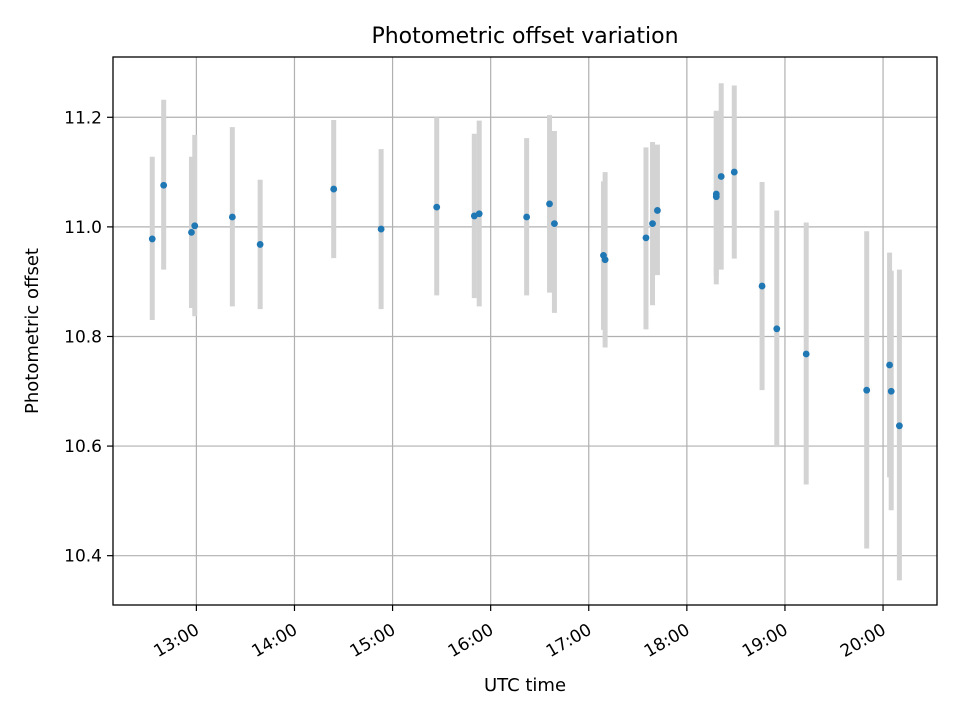 This screenshot has width=960, height=720. I want to click on y-tick-label: 11.2, so click(83, 118).